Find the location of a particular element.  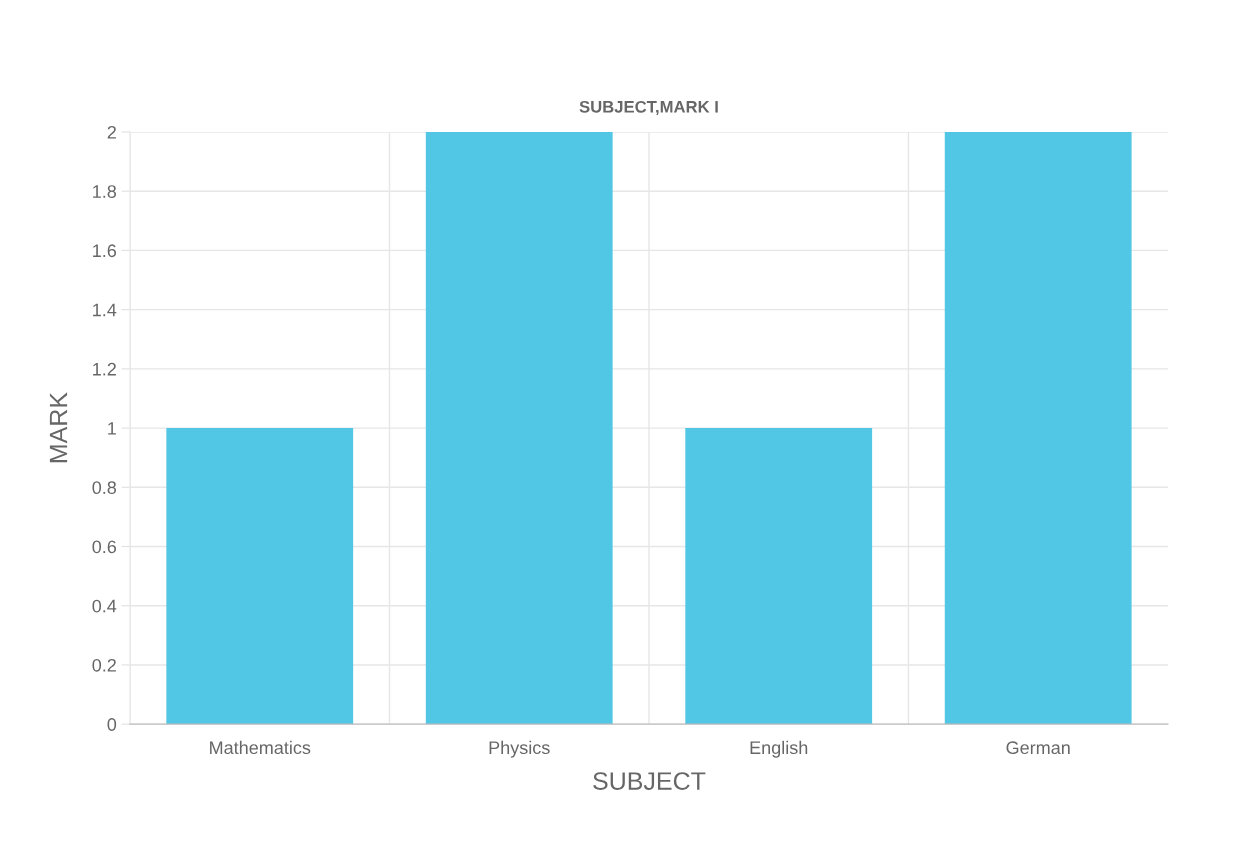

y-tick-label: 0.4 is located at coordinates (104, 606).